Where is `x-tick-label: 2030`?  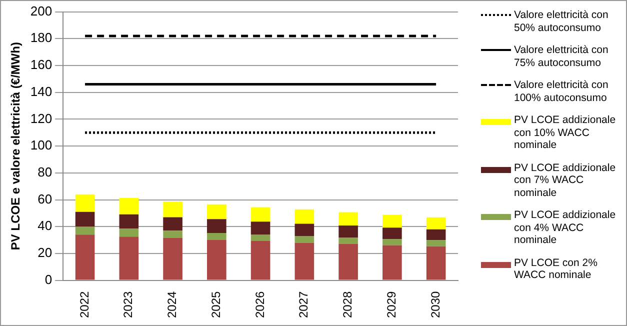 x-tick-label: 2030 is located at coordinates (435, 304).